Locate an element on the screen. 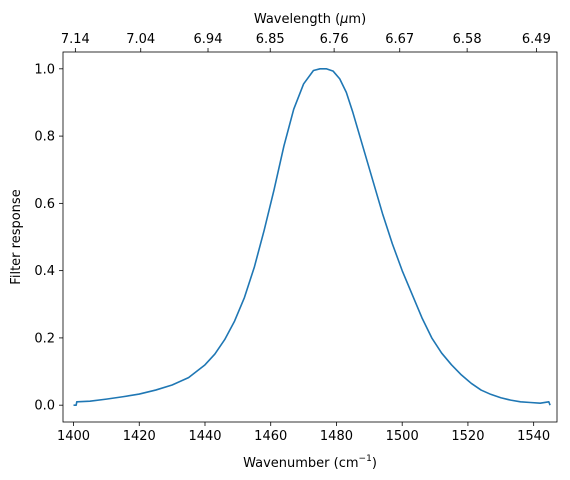 Image resolution: width=570 pixels, height=480 pixels. x-tick-label: 1500 is located at coordinates (402, 436).